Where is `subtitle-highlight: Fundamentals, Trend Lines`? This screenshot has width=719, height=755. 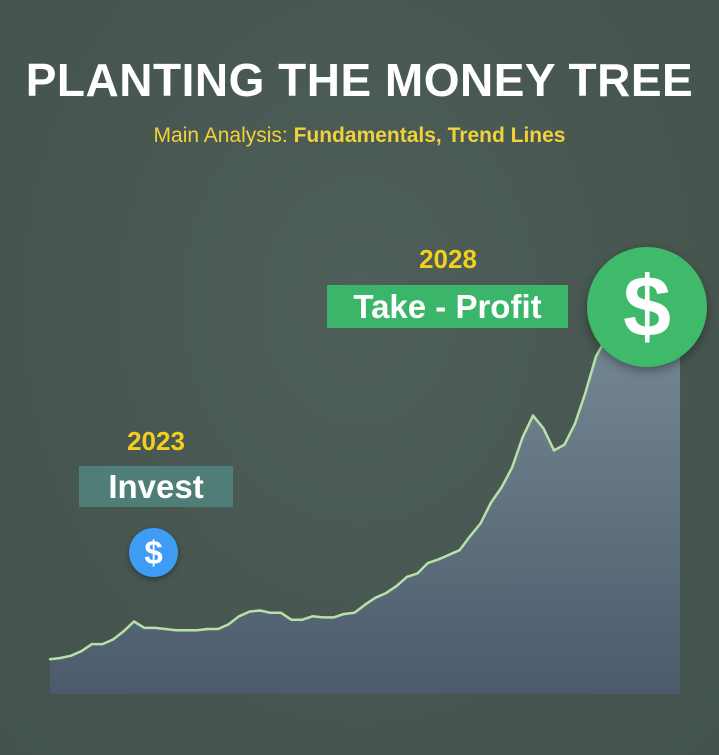 subtitle-highlight: Fundamentals, Trend Lines is located at coordinates (429, 135).